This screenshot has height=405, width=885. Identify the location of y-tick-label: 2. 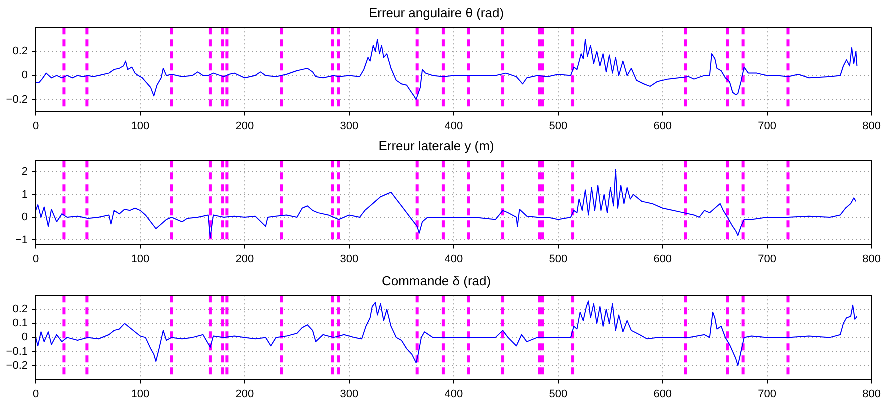
(25, 172).